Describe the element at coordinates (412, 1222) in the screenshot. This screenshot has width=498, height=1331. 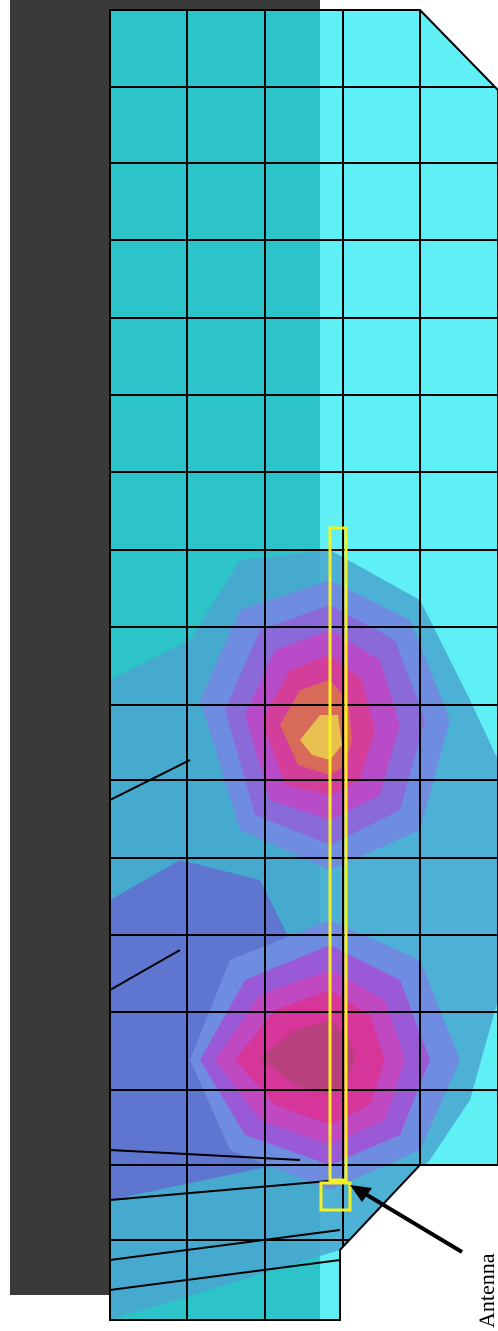
I see `arrow-shaft` at that location.